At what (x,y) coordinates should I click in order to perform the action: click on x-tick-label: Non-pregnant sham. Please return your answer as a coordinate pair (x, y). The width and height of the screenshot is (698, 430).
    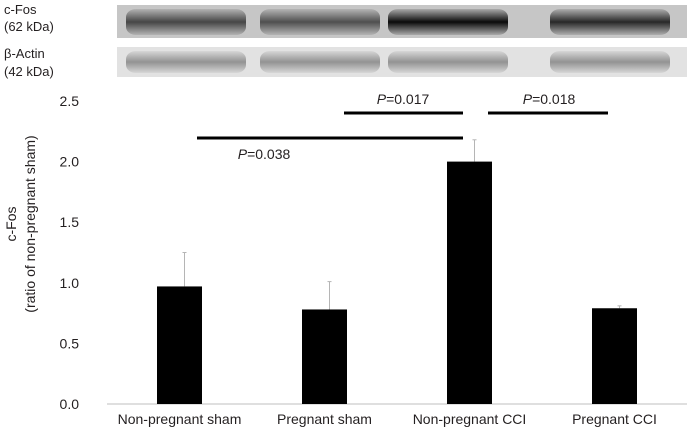
    Looking at the image, I should click on (180, 419).